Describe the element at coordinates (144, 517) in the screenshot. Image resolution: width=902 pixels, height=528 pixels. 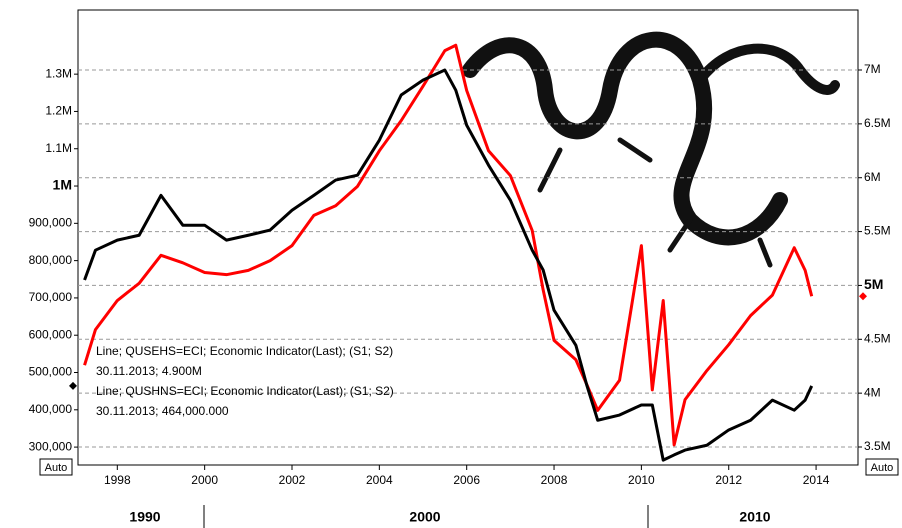
I see `decade-label: 1990` at that location.